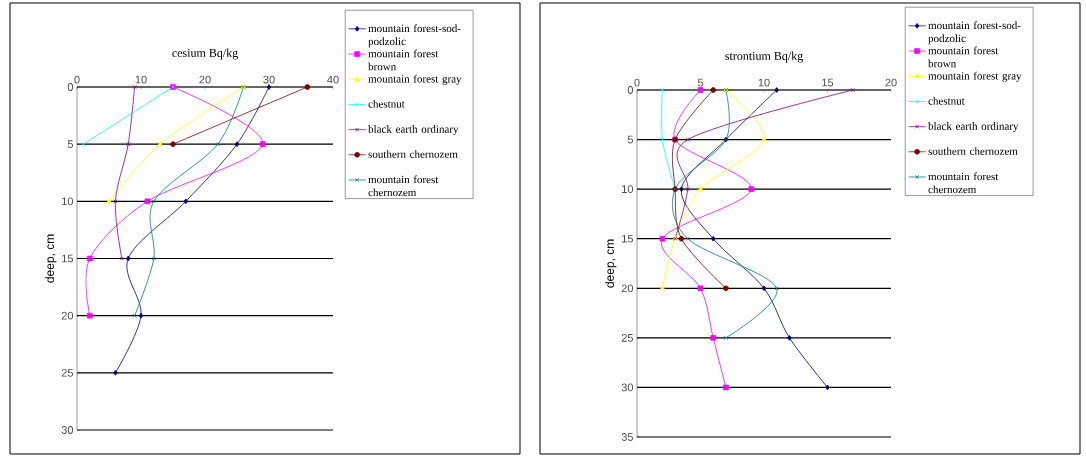 This screenshot has width=1086, height=457. I want to click on chart-title: strontium Bq/kg, so click(764, 57).